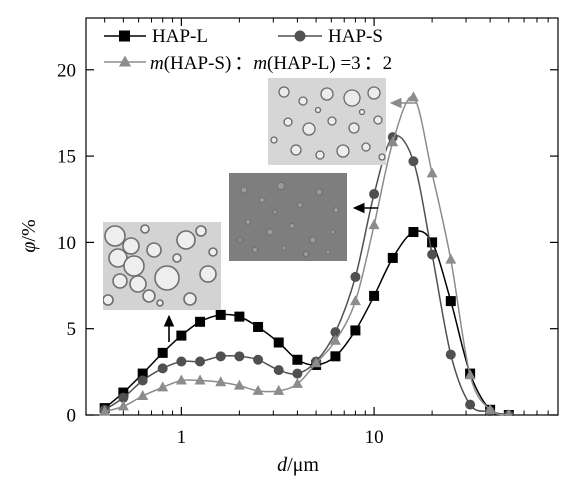 This screenshot has width=568, height=490. I want to click on y-tick-label: 0, so click(72, 416).